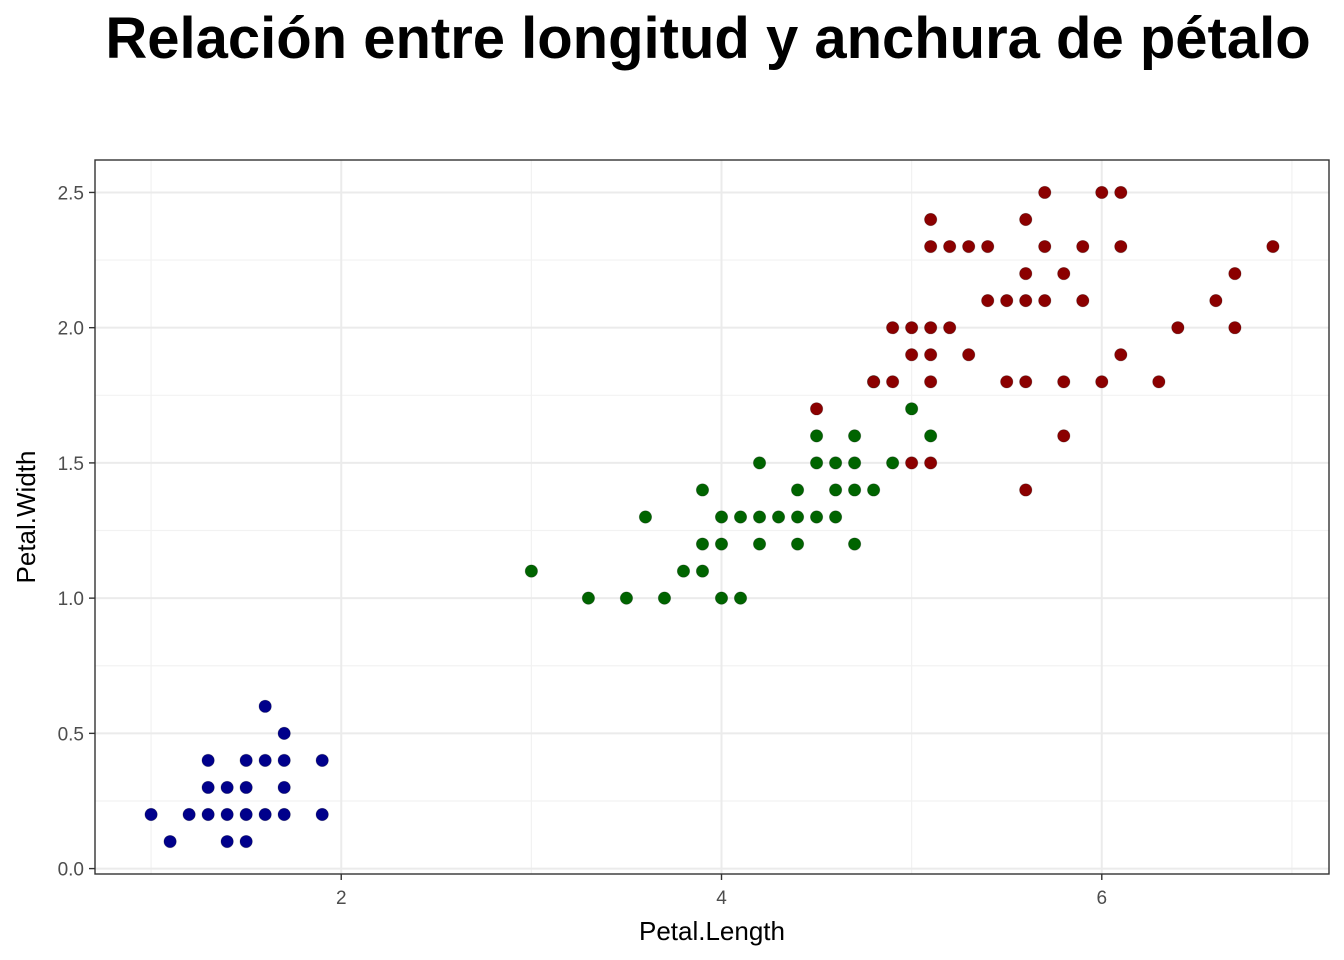 The width and height of the screenshot is (1344, 960). What do you see at coordinates (341, 898) in the screenshot?
I see `x-tick-label: 2` at bounding box center [341, 898].